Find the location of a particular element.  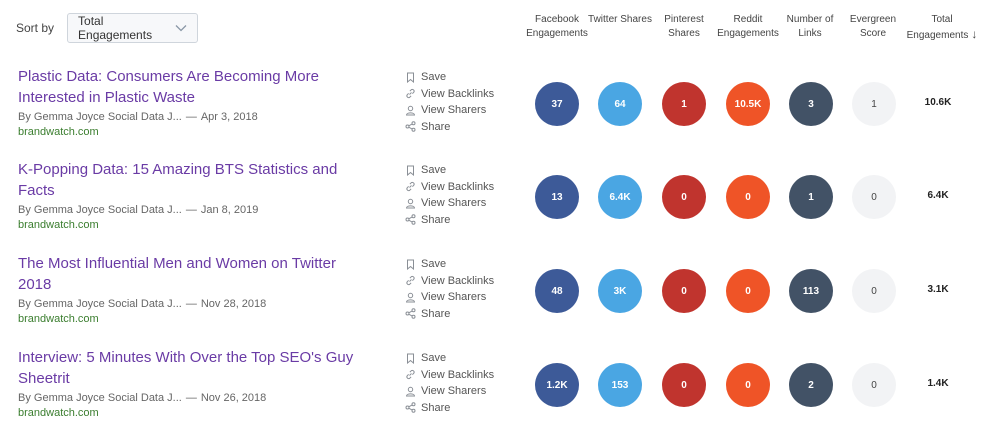

facebook-engagements-badge: 37 is located at coordinates (557, 104).